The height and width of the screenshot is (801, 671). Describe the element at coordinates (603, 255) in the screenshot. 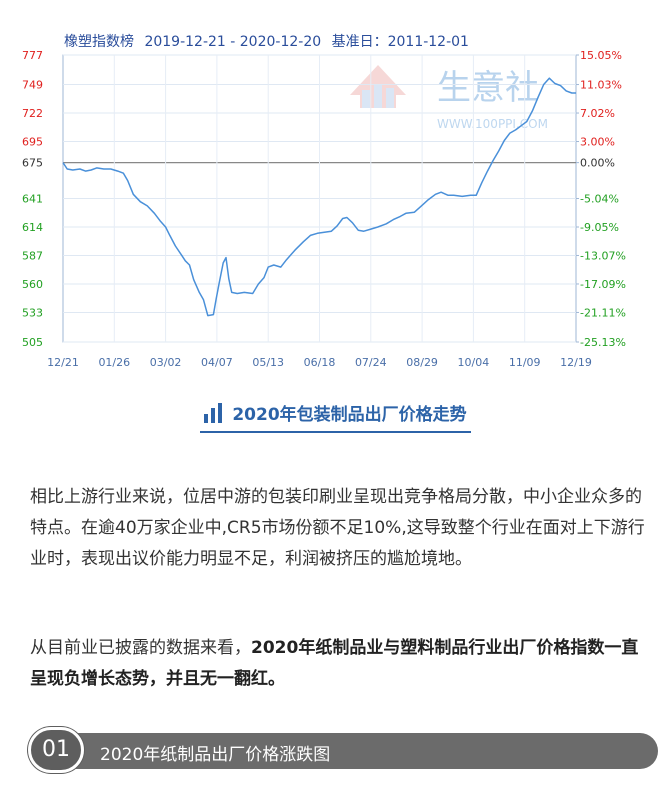

I see `y-tick-right: -13.07%` at that location.